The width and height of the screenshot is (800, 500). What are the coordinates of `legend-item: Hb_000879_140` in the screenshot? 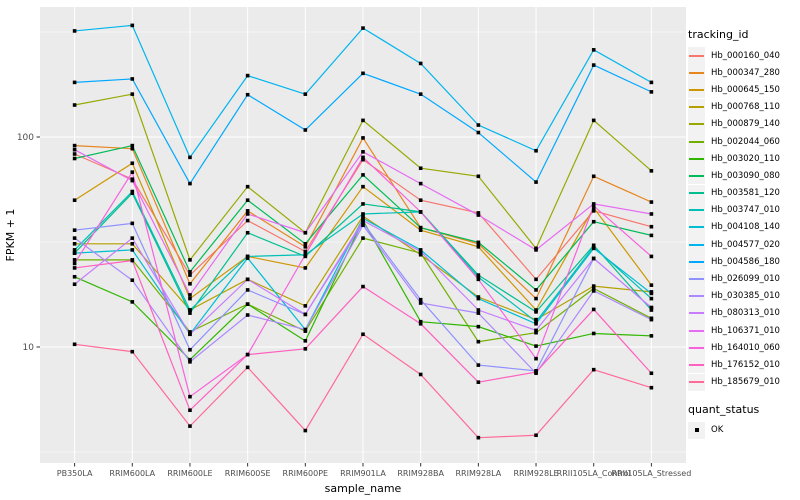 It's located at (744, 124).